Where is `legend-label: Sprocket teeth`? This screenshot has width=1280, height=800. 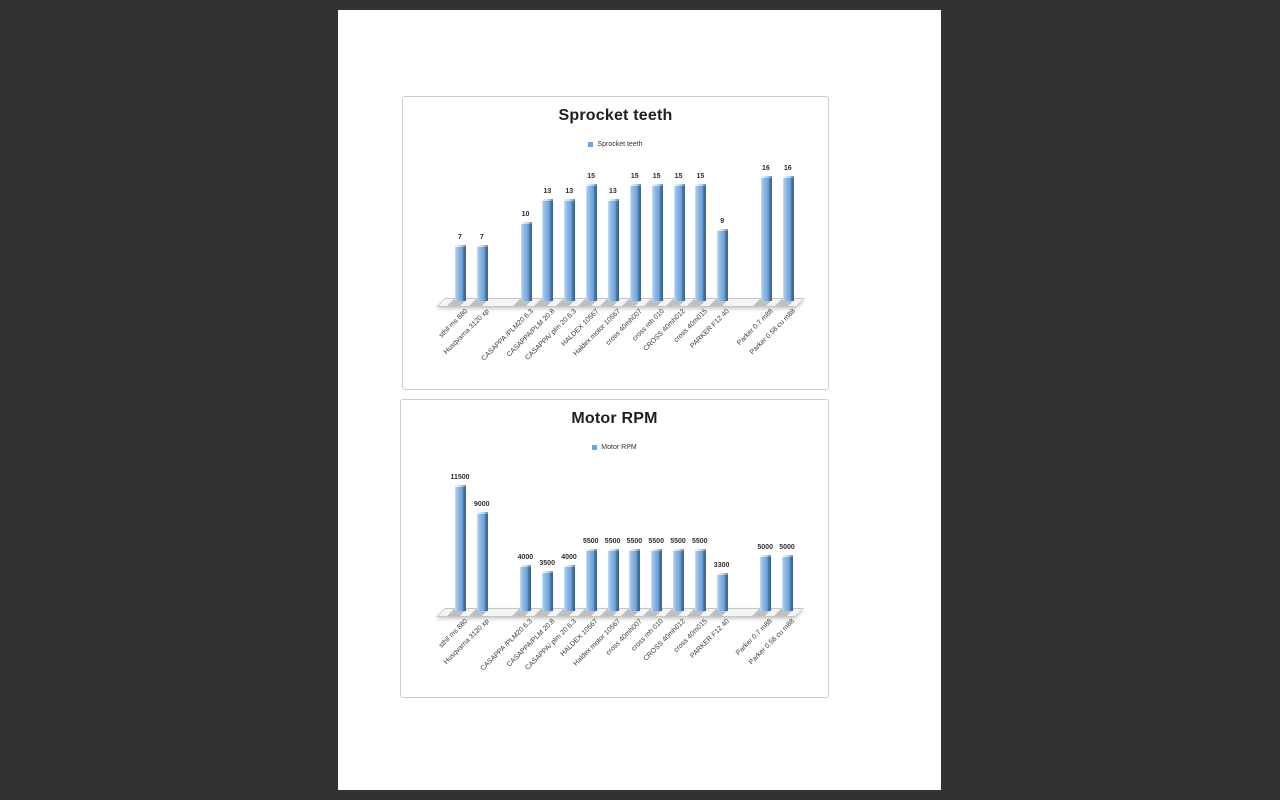 legend-label: Sprocket teeth is located at coordinates (620, 144).